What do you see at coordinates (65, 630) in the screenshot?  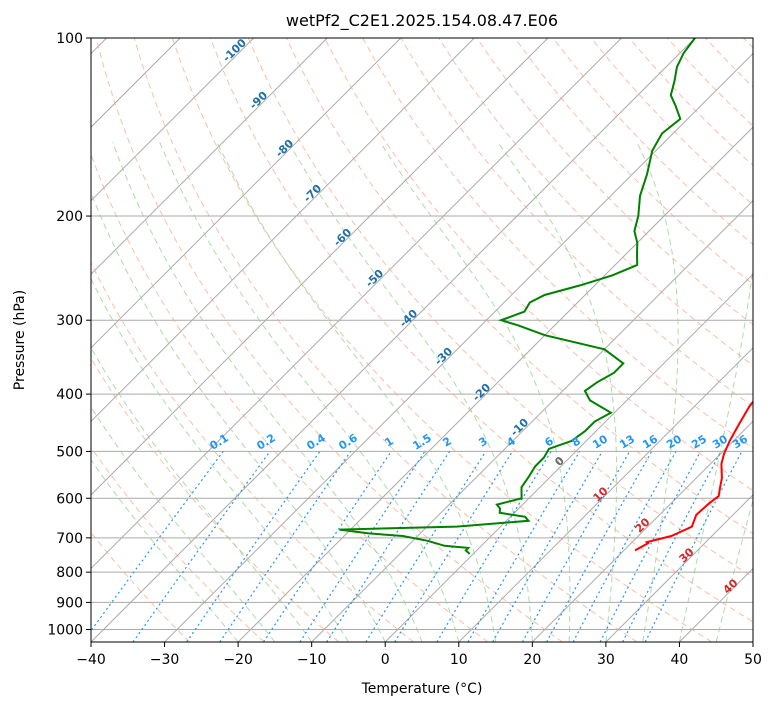 I see `y-tick-label: 1000` at bounding box center [65, 630].